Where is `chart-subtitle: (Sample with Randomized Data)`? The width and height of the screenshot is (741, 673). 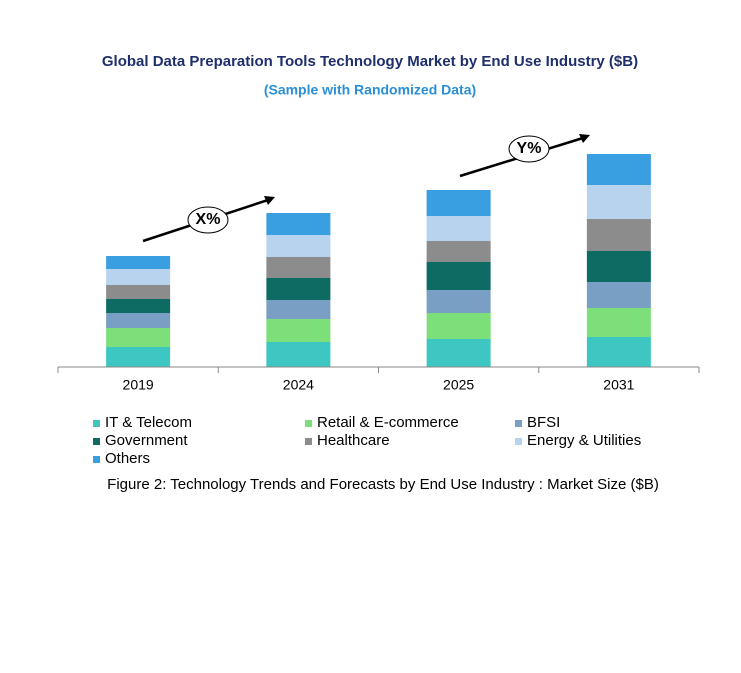
chart-subtitle: (Sample with Randomized Data) is located at coordinates (370, 90).